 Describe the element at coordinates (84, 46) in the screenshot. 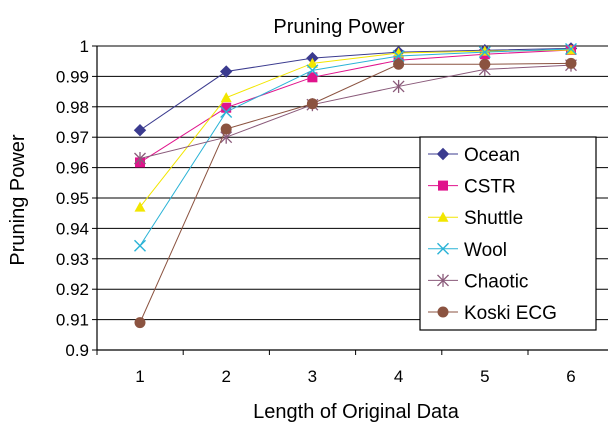

I see `y-tick-label: 1` at that location.